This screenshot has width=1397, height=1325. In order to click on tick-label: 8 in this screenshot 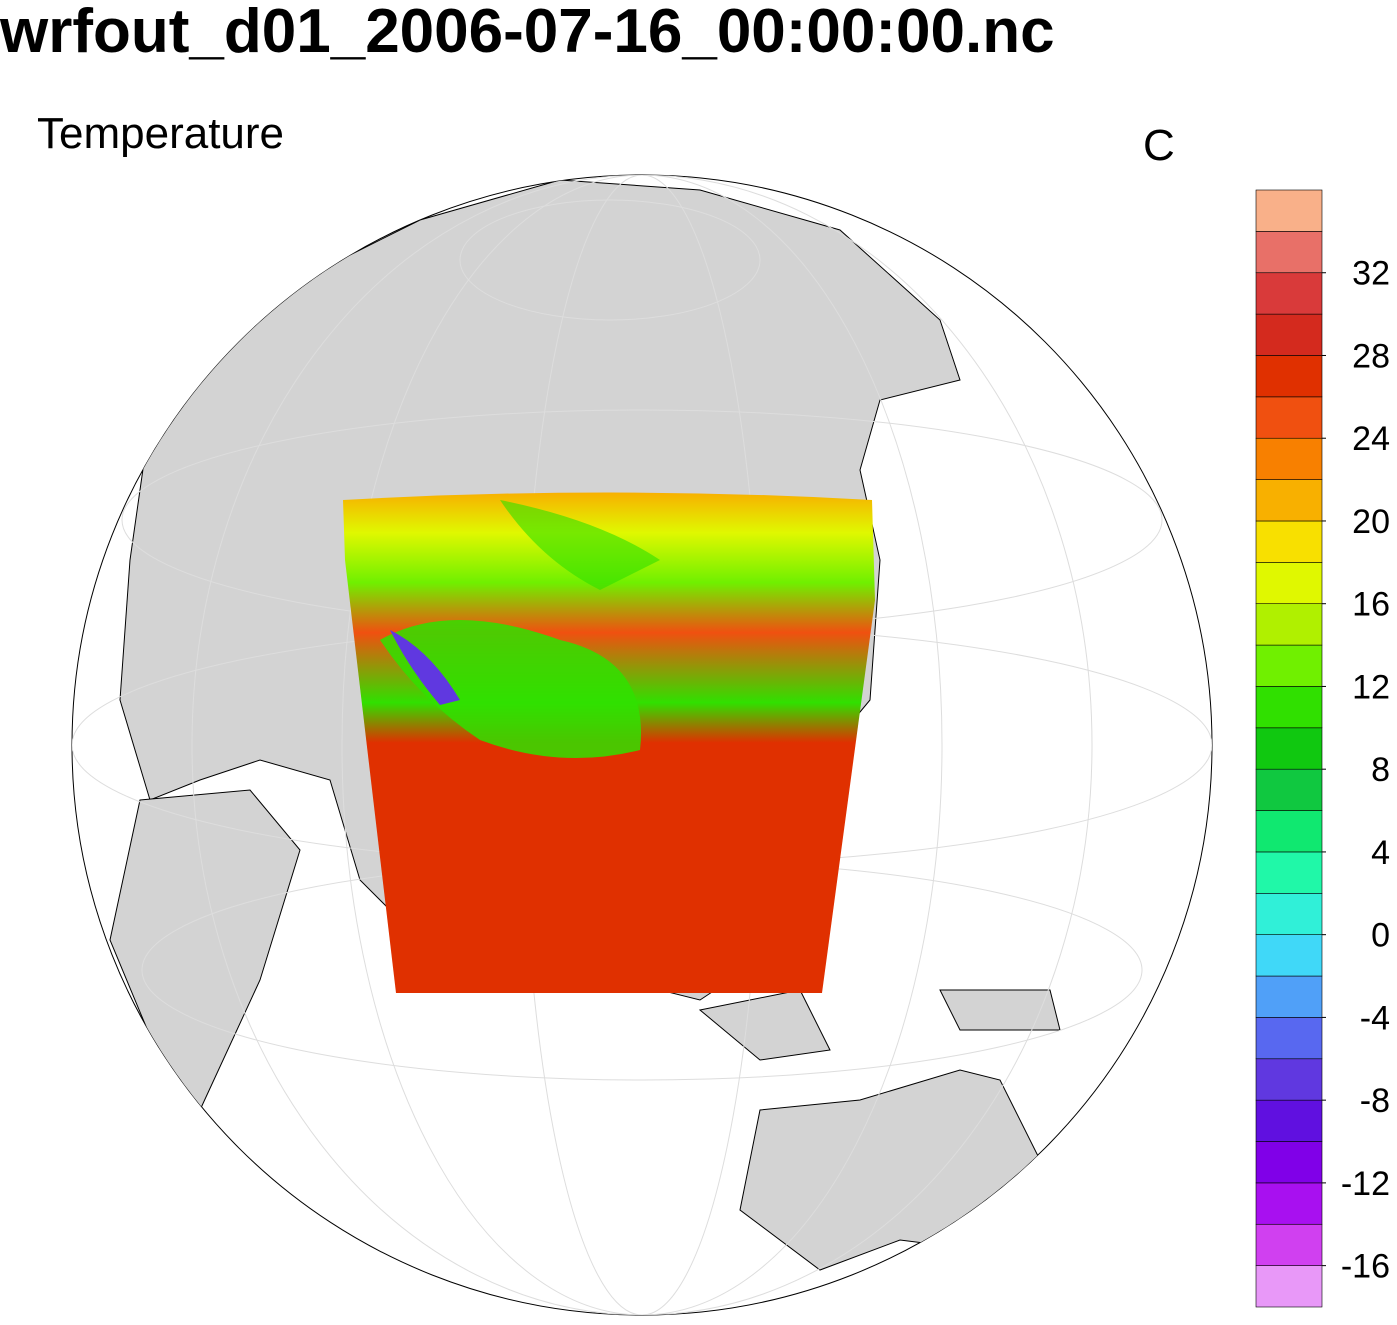, I will do `click(1380, 770)`.